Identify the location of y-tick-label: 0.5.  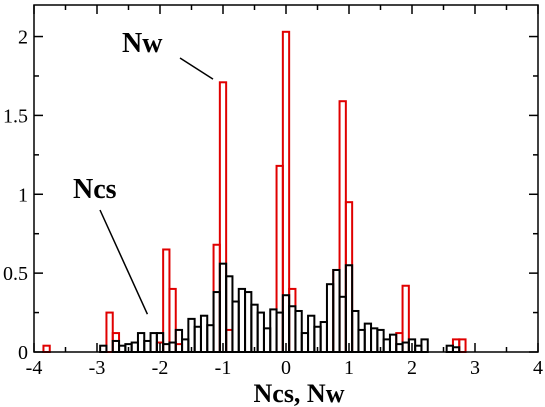
(15, 274).